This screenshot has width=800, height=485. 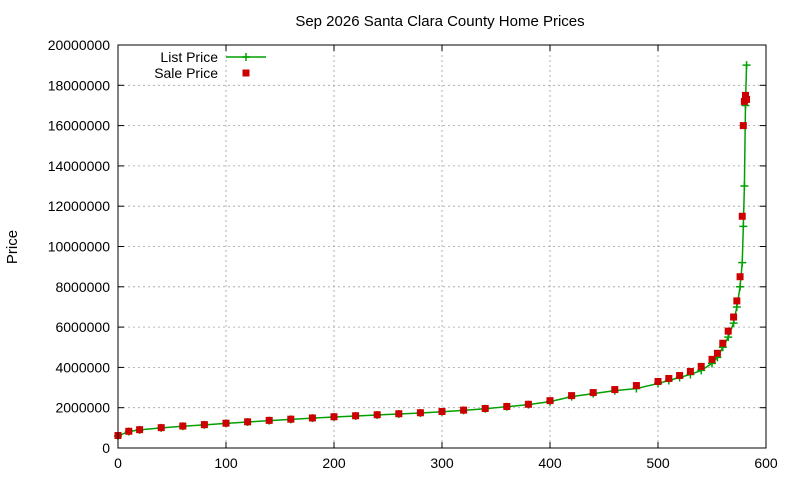 I want to click on y-tick-label: 14000000, so click(x=79, y=166).